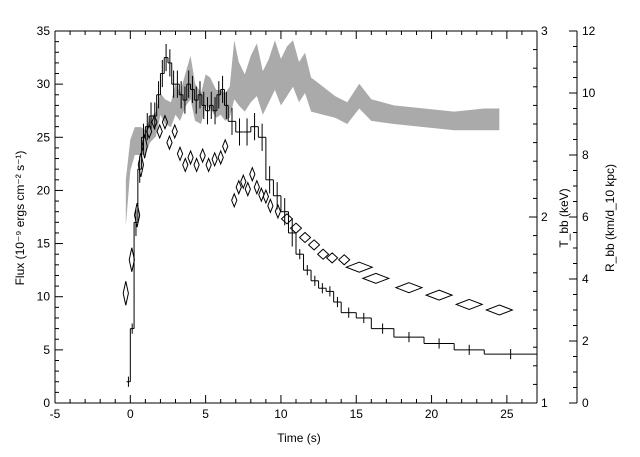  What do you see at coordinates (585, 217) in the screenshot?
I see `y-right-outer-tick-label: 6` at bounding box center [585, 217].